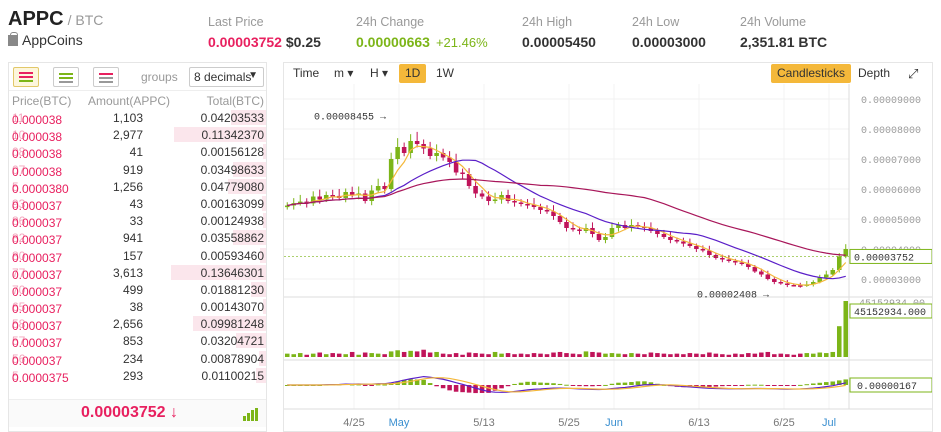 This screenshot has height=432, width=941. Describe the element at coordinates (890, 313) in the screenshot. I see `volume-value-label: 45152934.000` at that location.